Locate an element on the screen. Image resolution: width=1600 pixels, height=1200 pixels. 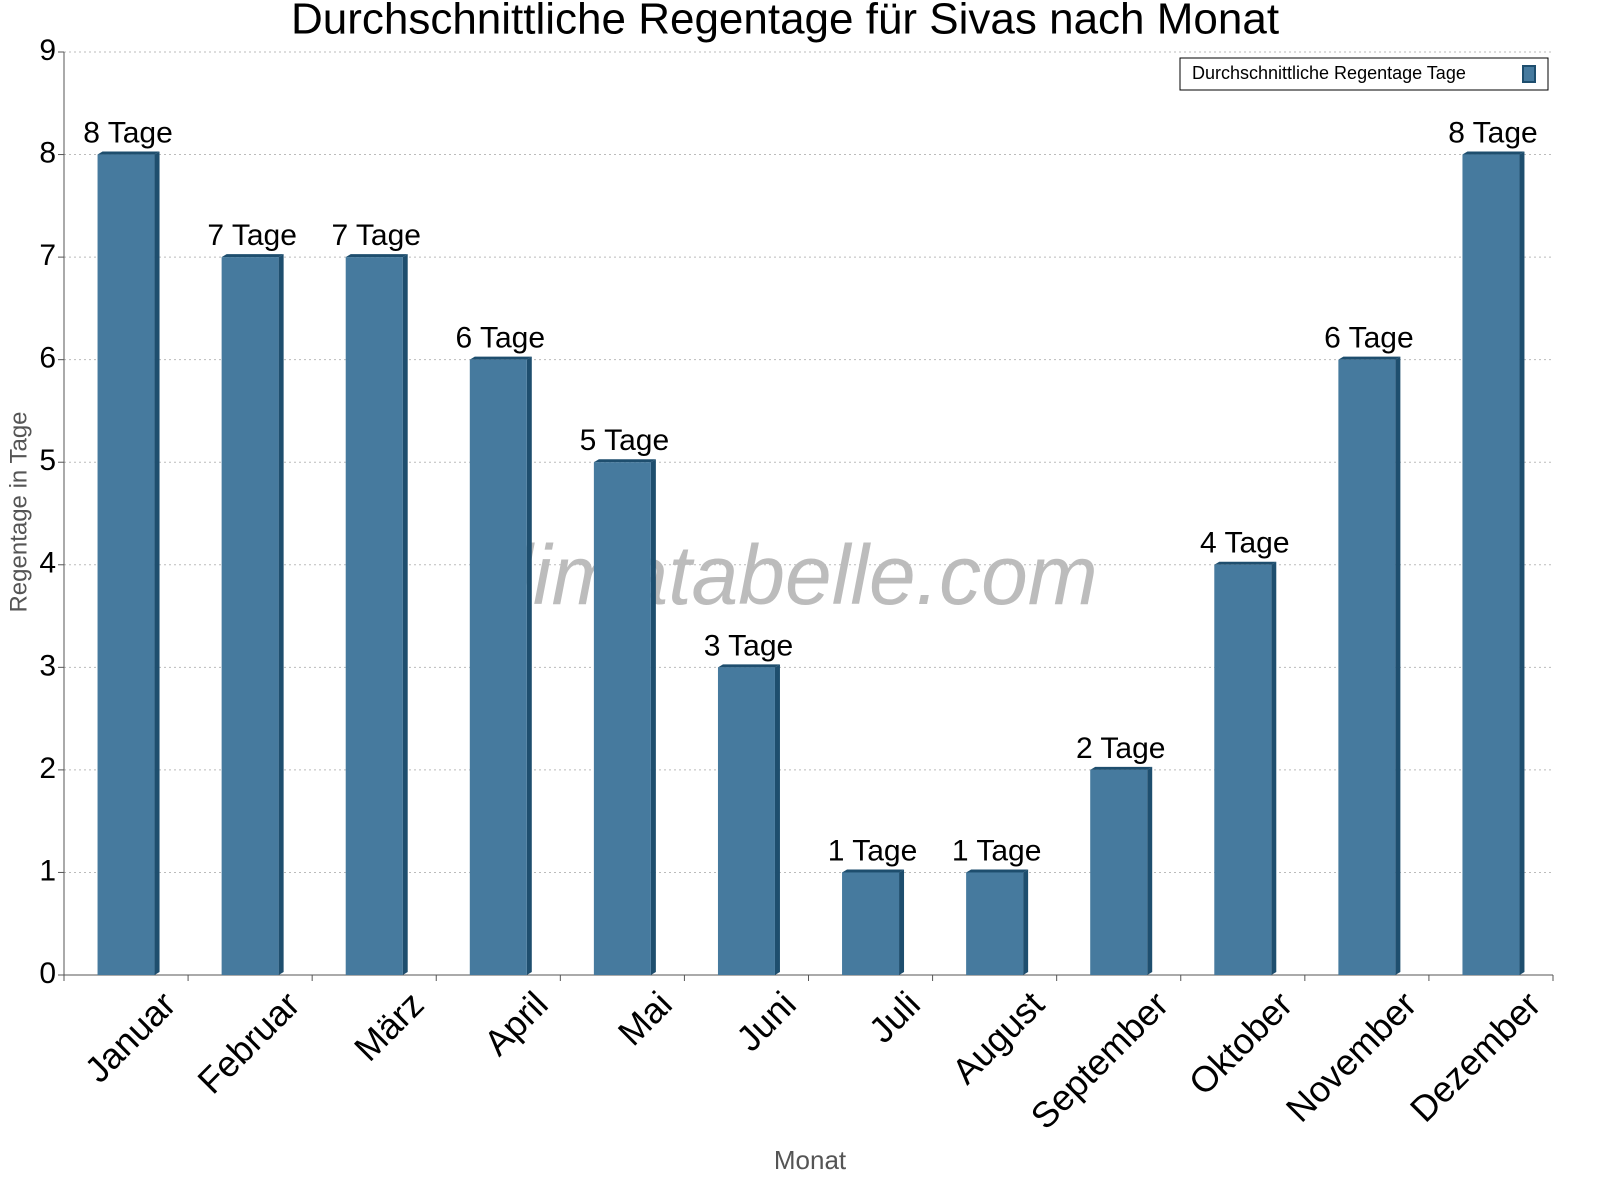
x-tick-label: April is located at coordinates (516, 1023).